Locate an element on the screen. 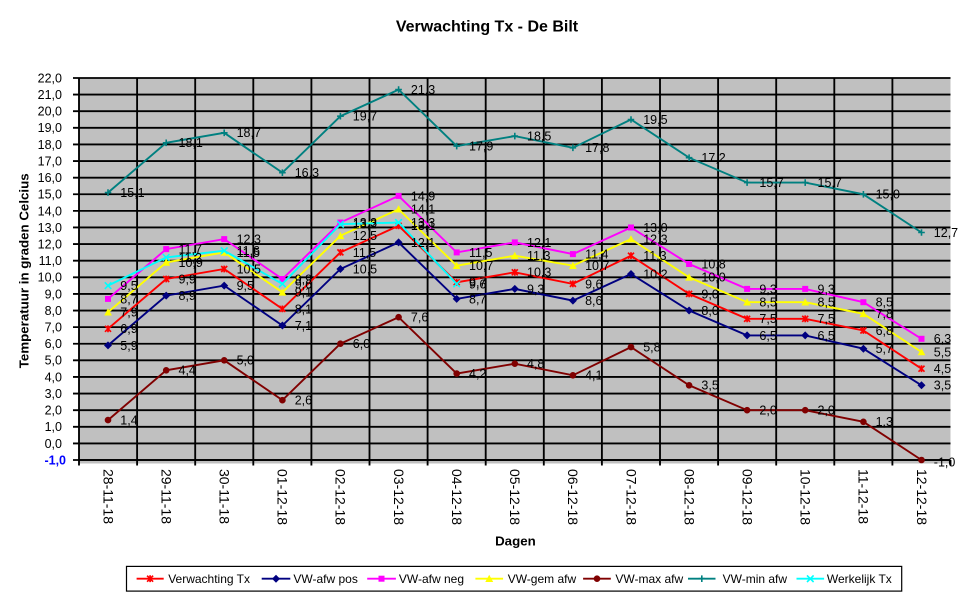 Image resolution: width=975 pixels, height=599 pixels. svg-text: 11,4 is located at coordinates (596, 255).